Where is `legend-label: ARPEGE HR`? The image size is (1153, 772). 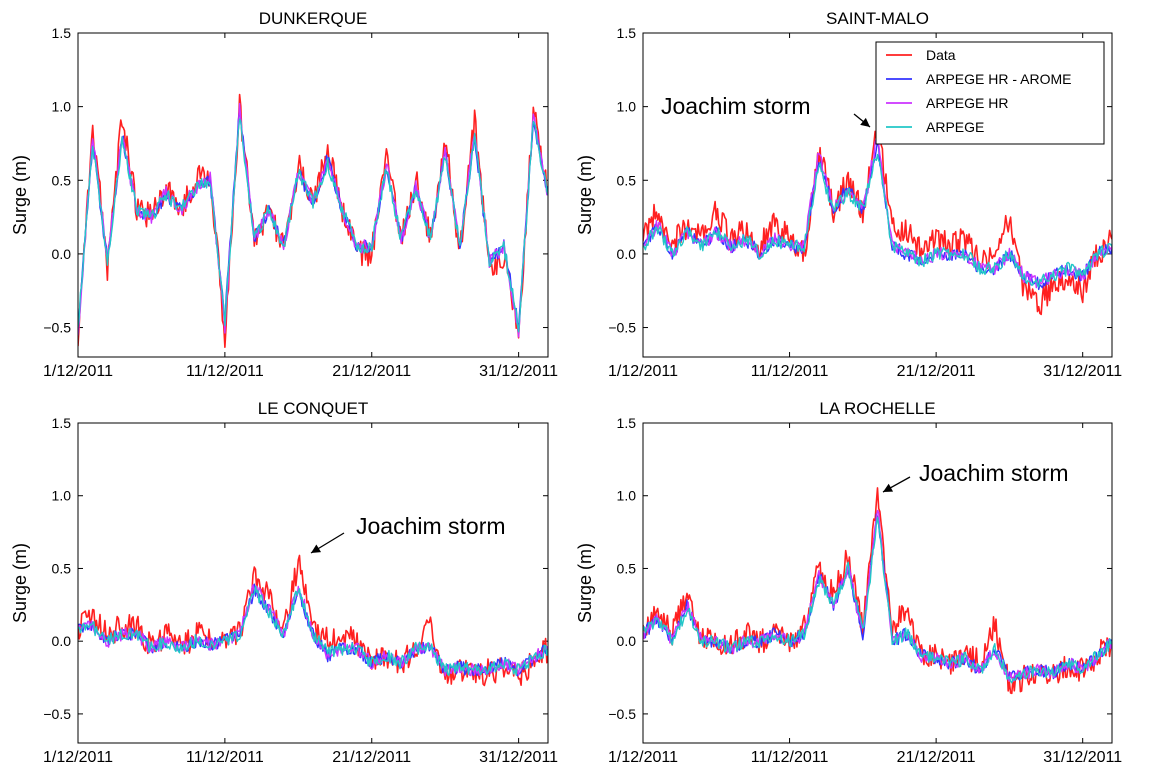
legend-label: ARPEGE HR is located at coordinates (967, 103).